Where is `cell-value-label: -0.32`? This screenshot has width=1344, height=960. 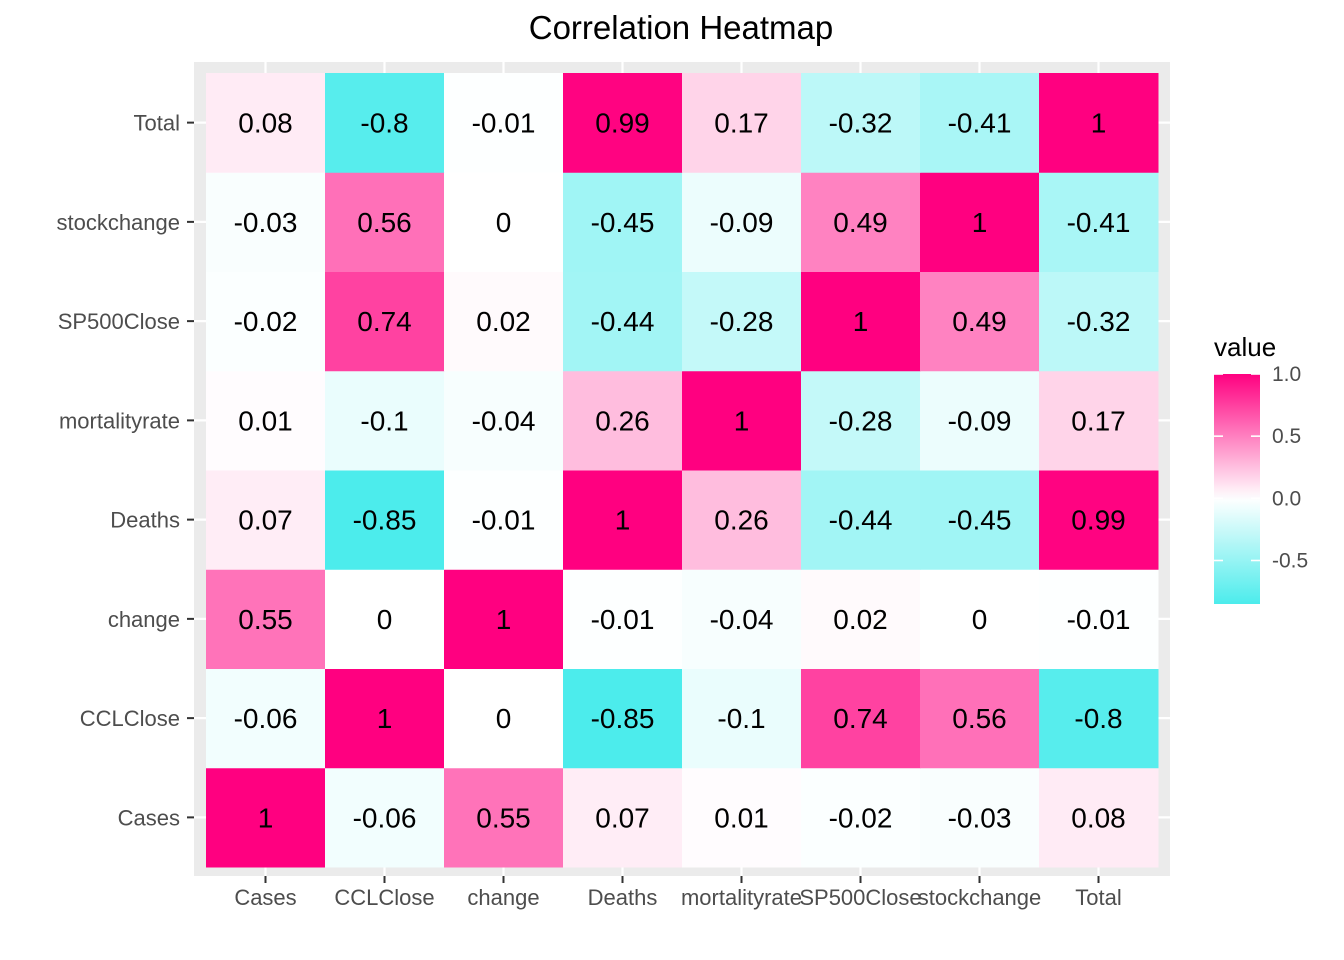
cell-value-label: -0.32 is located at coordinates (861, 123).